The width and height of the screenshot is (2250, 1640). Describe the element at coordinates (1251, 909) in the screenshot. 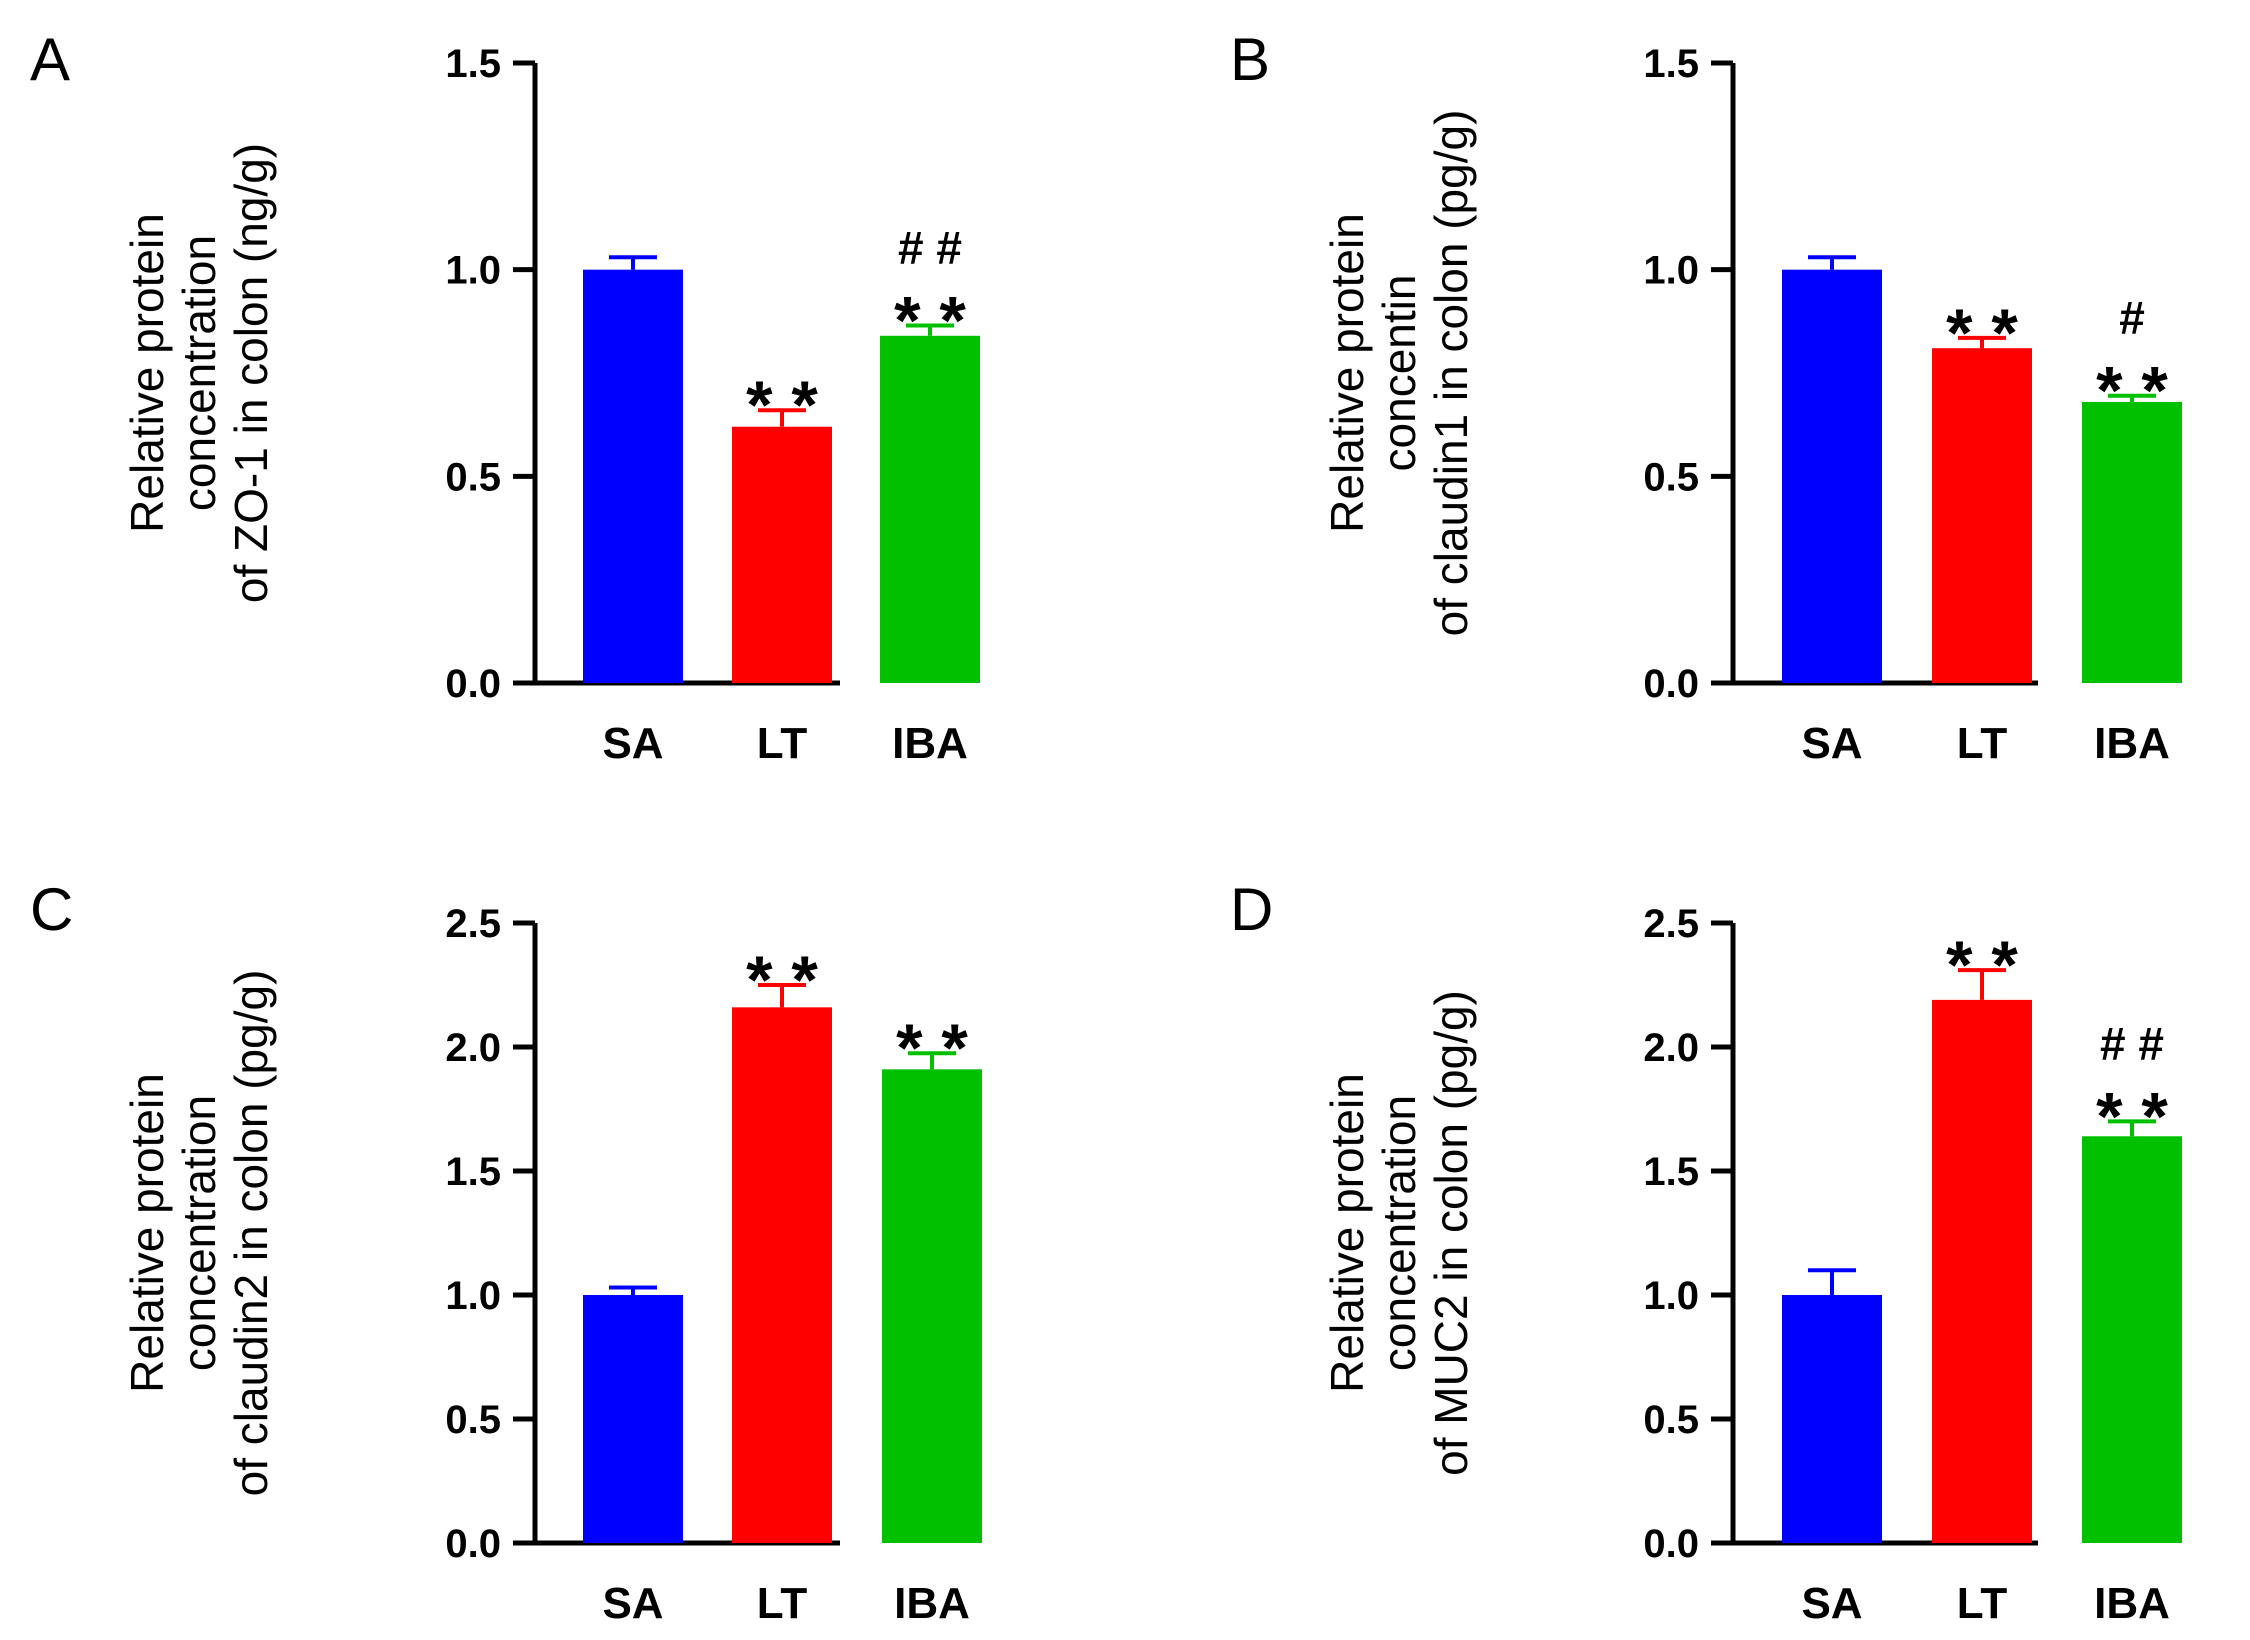

I see `panel-letter: D` at that location.